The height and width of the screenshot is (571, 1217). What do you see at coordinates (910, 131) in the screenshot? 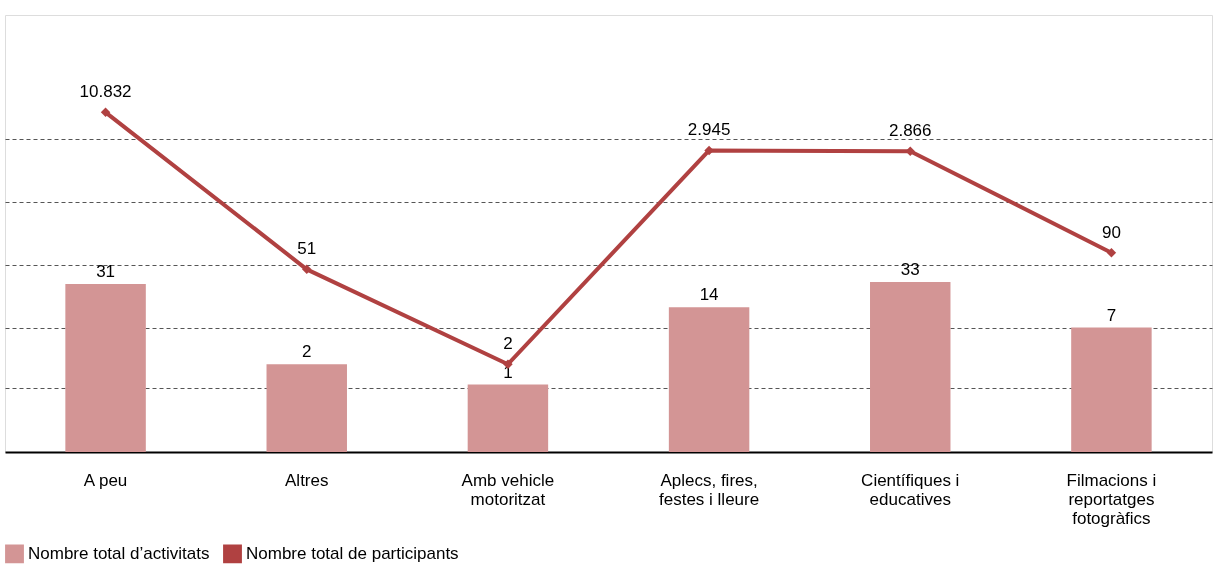
I see `data-label: 2.866` at bounding box center [910, 131].